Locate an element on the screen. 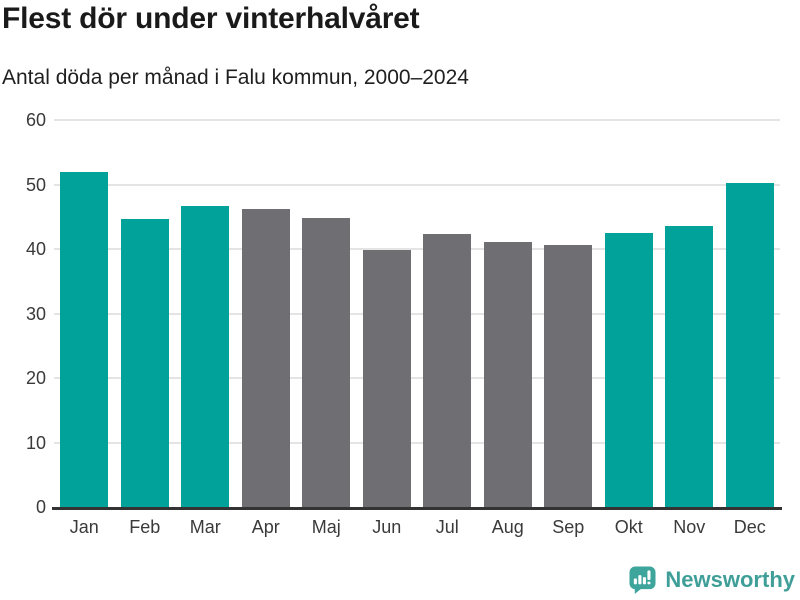 The image size is (800, 600). x-tick-label-okt: Okt is located at coordinates (628, 527).